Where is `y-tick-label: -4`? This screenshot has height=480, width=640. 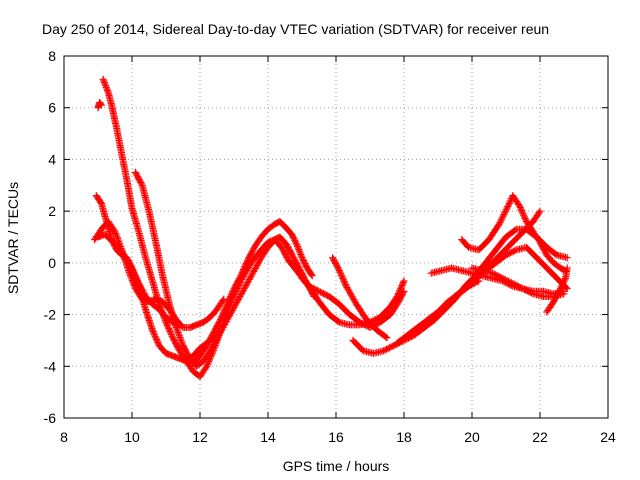 y-tick-label: -4 is located at coordinates (50, 366).